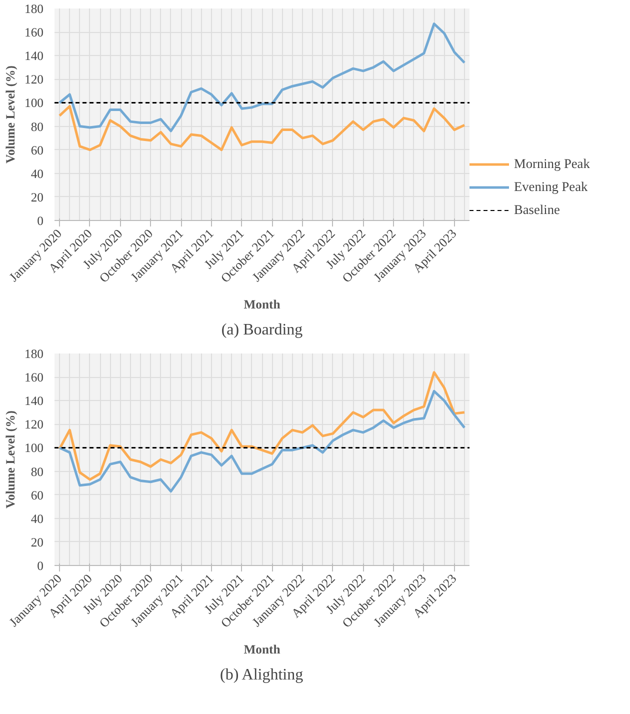 Image resolution: width=630 pixels, height=714 pixels. What do you see at coordinates (552, 164) in the screenshot?
I see `legend-label: Morning Peak` at bounding box center [552, 164].